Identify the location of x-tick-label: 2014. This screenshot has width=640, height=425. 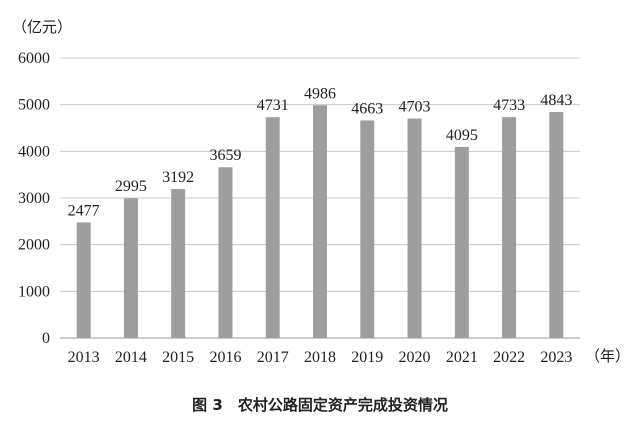
(131, 357).